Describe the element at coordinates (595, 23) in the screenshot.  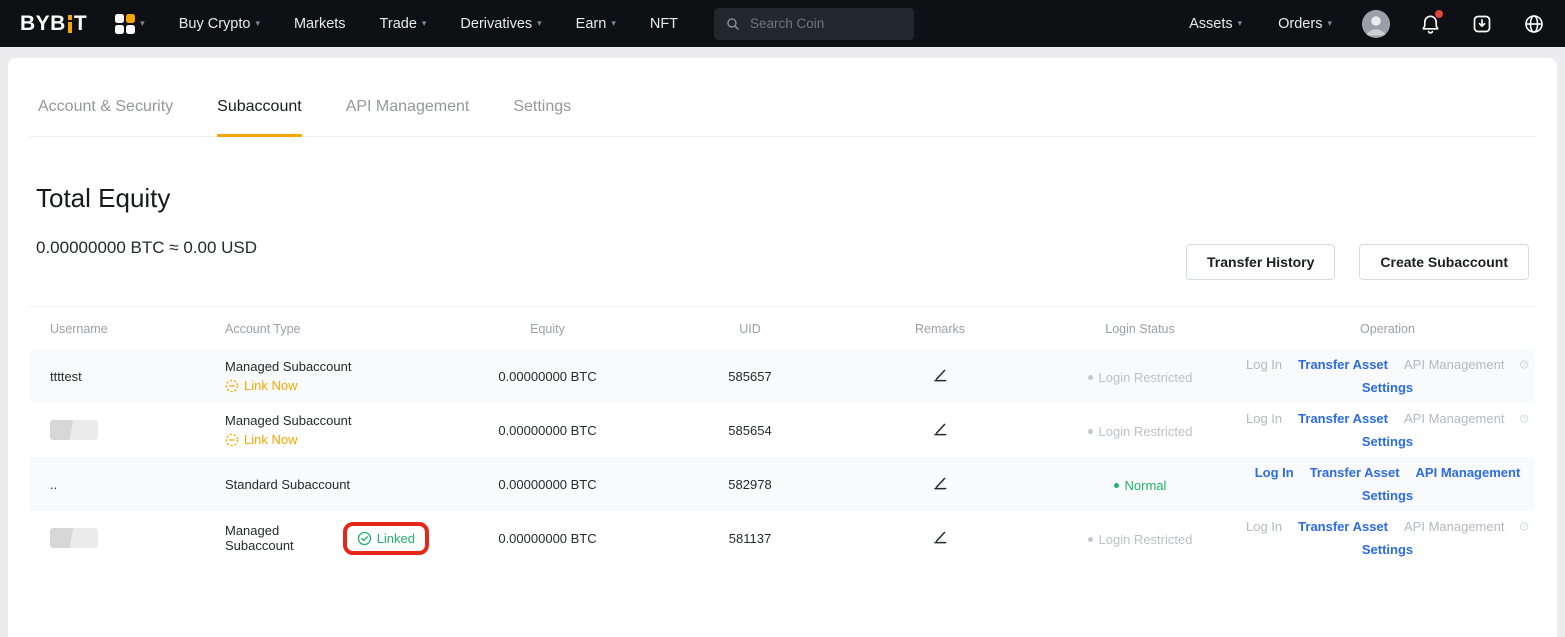
I see `nav-item-earn: Earn ▾` at that location.